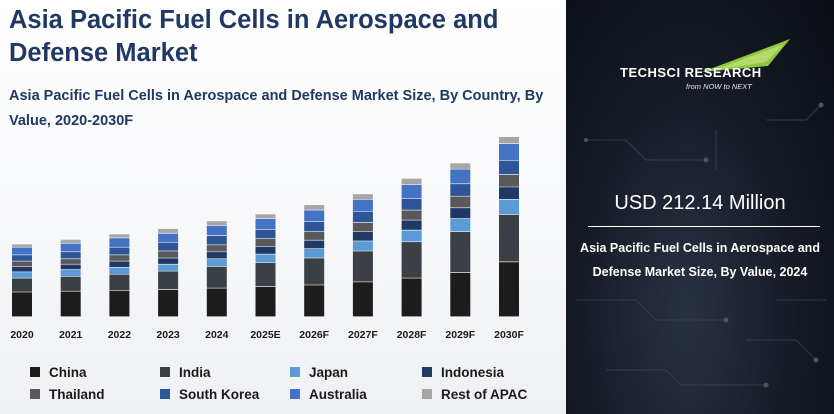  I want to click on legend-item-japan: Japan, so click(319, 372).